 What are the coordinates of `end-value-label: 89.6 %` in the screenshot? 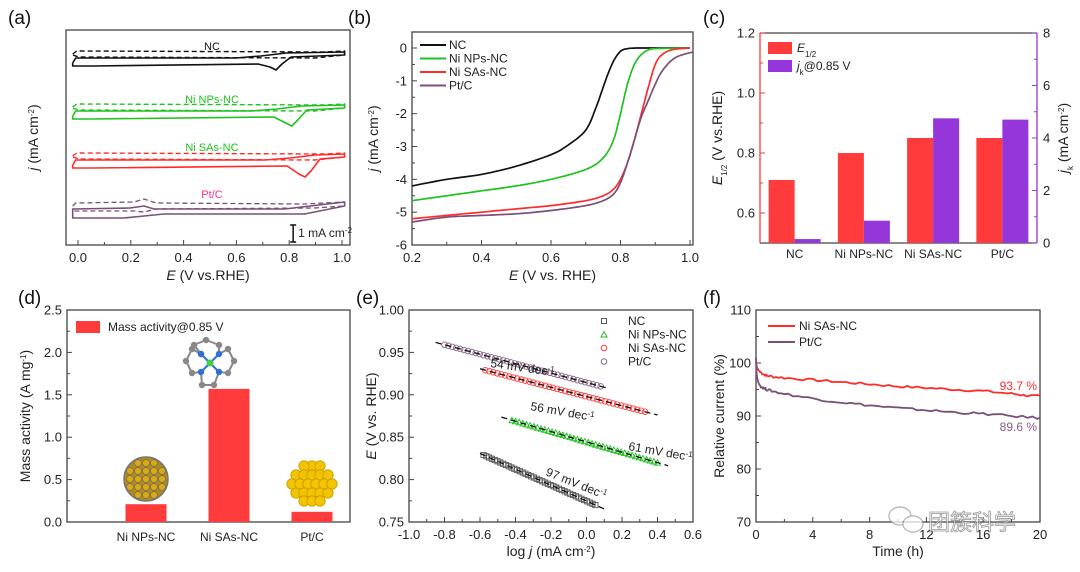 It's located at (1019, 427).